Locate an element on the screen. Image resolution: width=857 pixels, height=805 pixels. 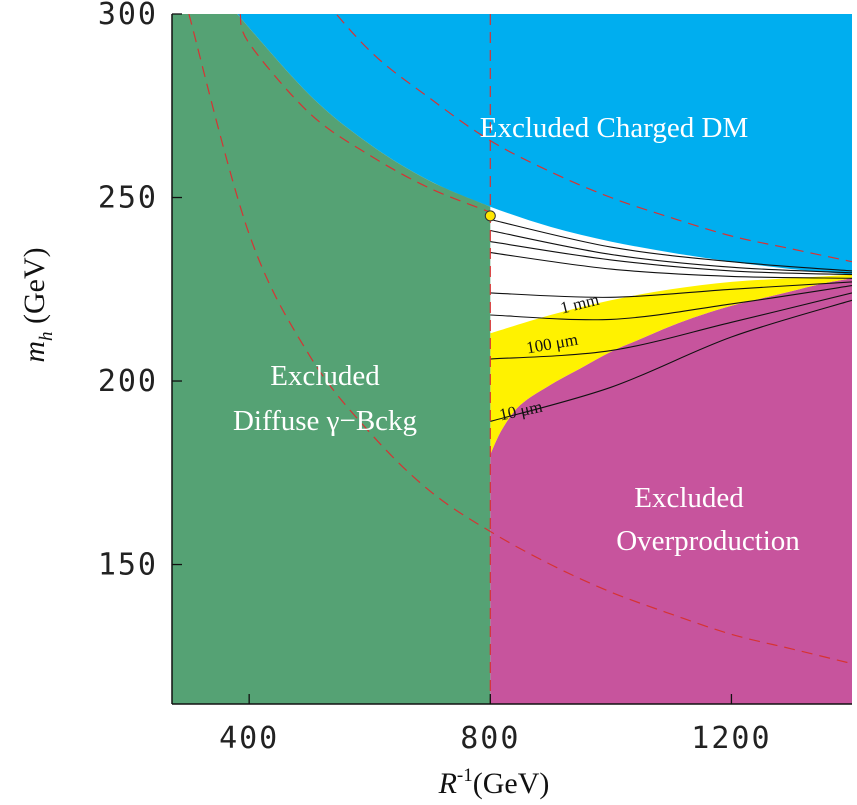
x-tick-label: 800 is located at coordinates (490, 738).